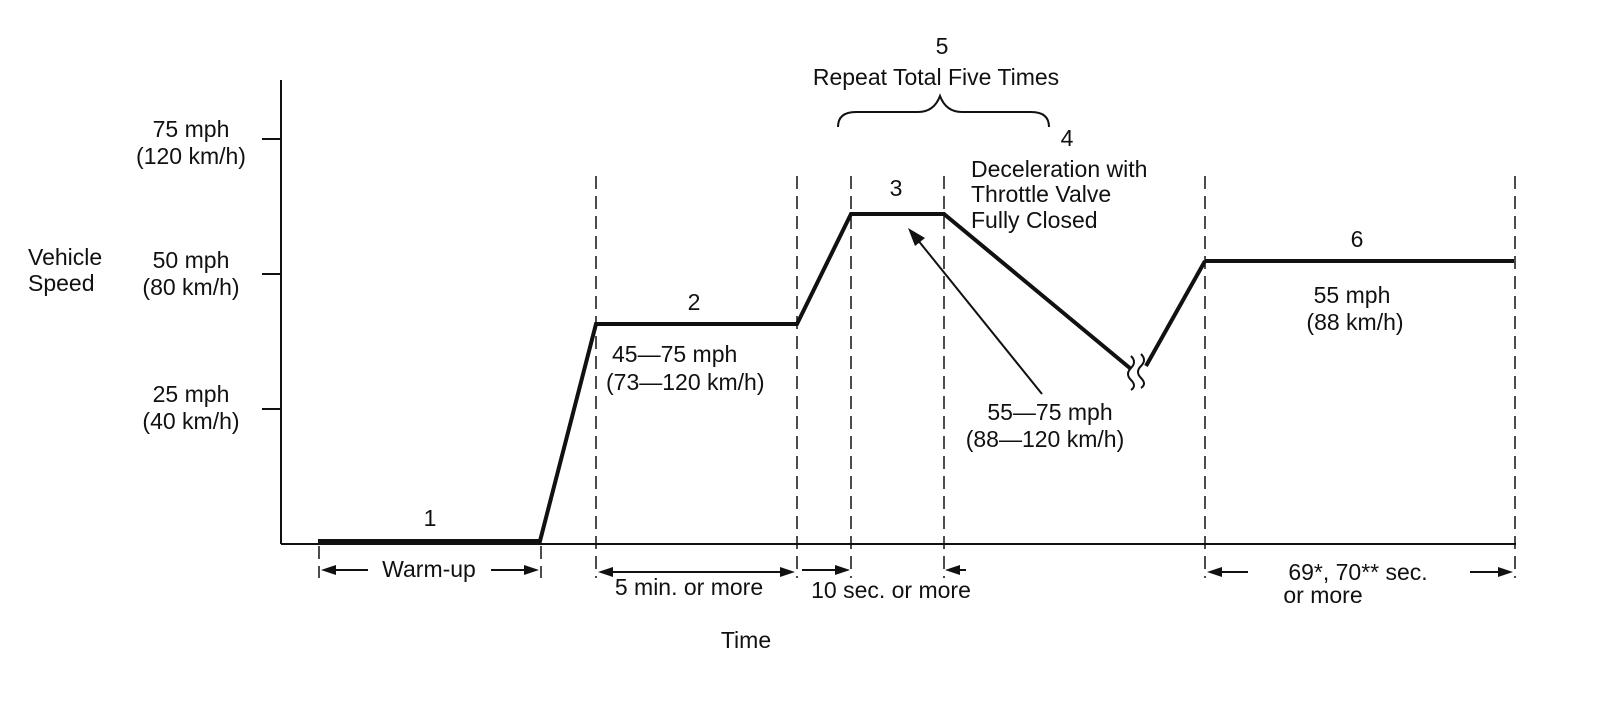 This screenshot has height=704, width=1600. What do you see at coordinates (191, 260) in the screenshot?
I see `tick-label-50-mph: 50 mph` at bounding box center [191, 260].